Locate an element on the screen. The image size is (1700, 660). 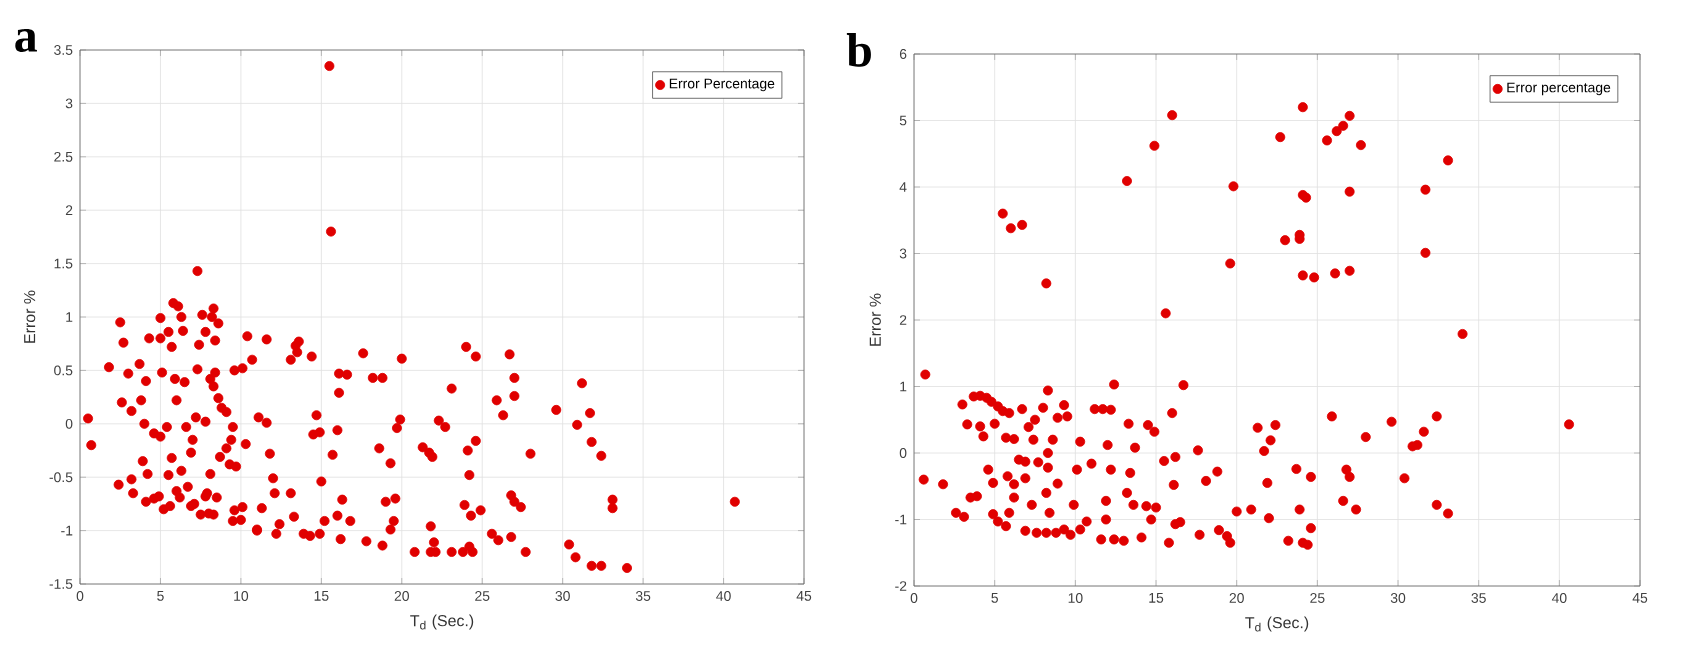
chart-title: b is located at coordinates (858, 50).